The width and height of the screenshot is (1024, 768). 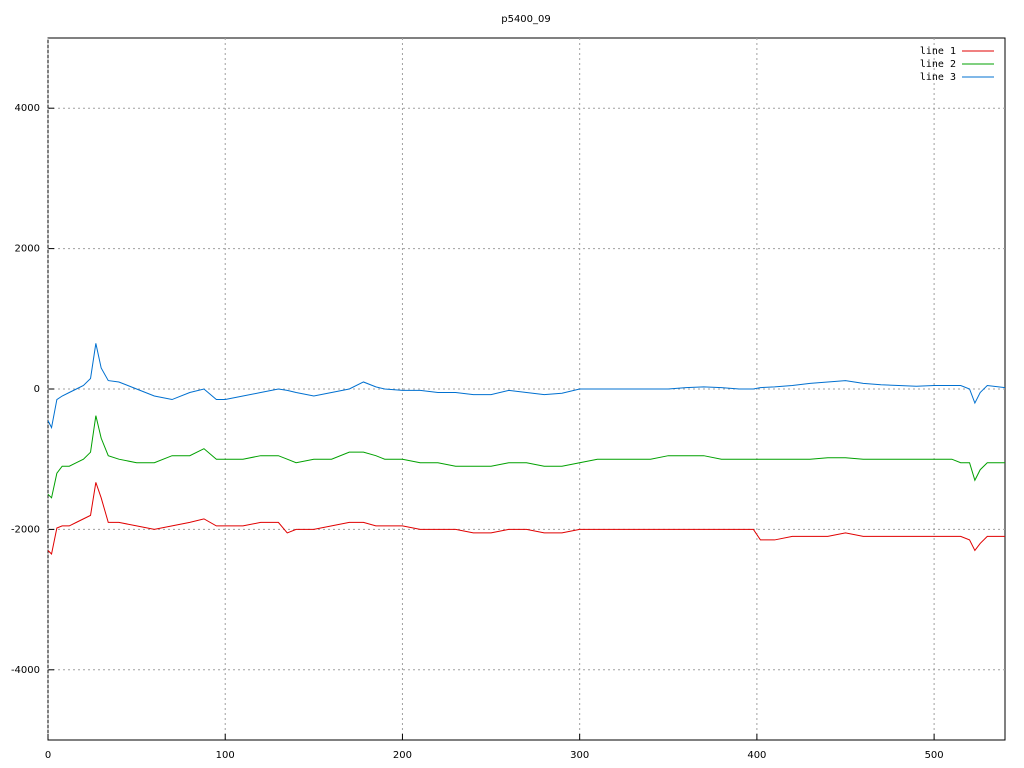 What do you see at coordinates (938, 51) in the screenshot?
I see `legend-label: line 1` at bounding box center [938, 51].